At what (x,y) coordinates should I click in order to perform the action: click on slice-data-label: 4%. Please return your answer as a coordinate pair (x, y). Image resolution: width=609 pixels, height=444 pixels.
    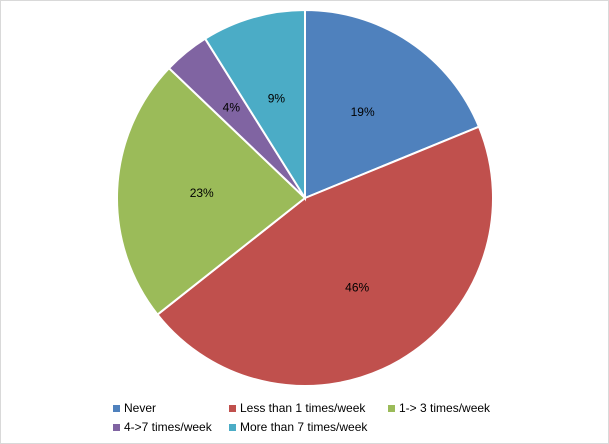
    Looking at the image, I should click on (232, 108).